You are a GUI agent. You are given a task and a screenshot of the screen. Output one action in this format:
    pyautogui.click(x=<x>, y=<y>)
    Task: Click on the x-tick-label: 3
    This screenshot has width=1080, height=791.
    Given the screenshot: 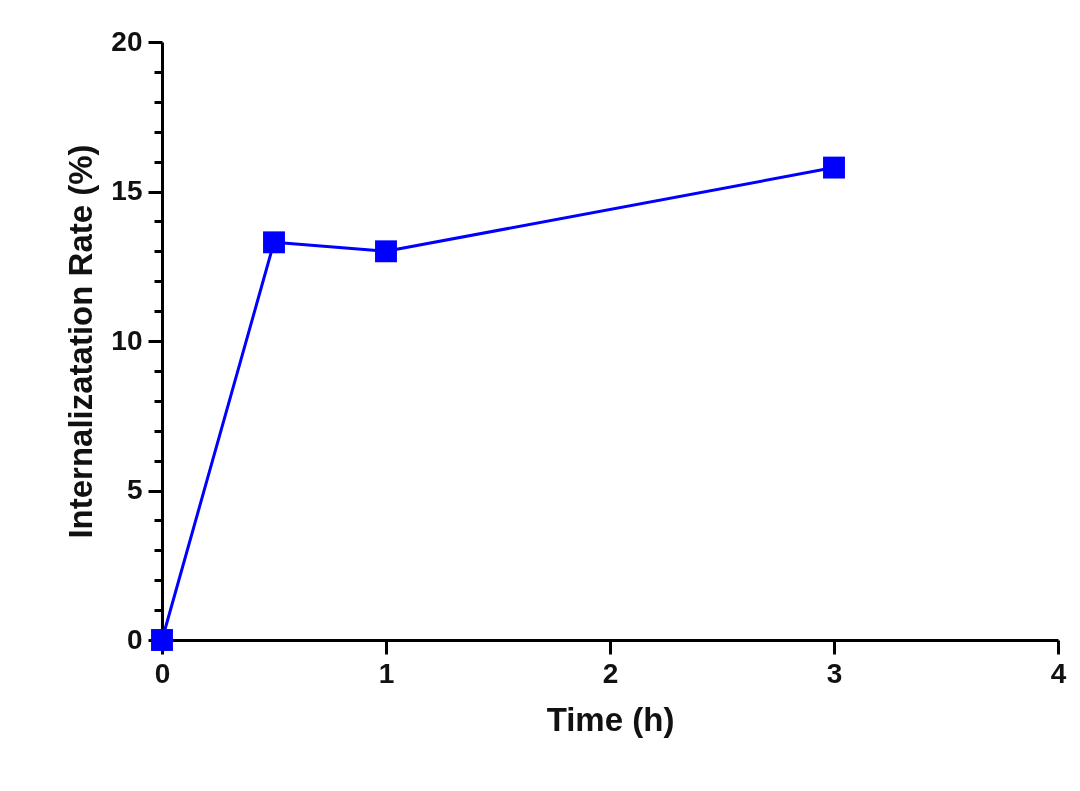 What is the action you would take?
    pyautogui.click(x=834, y=673)
    